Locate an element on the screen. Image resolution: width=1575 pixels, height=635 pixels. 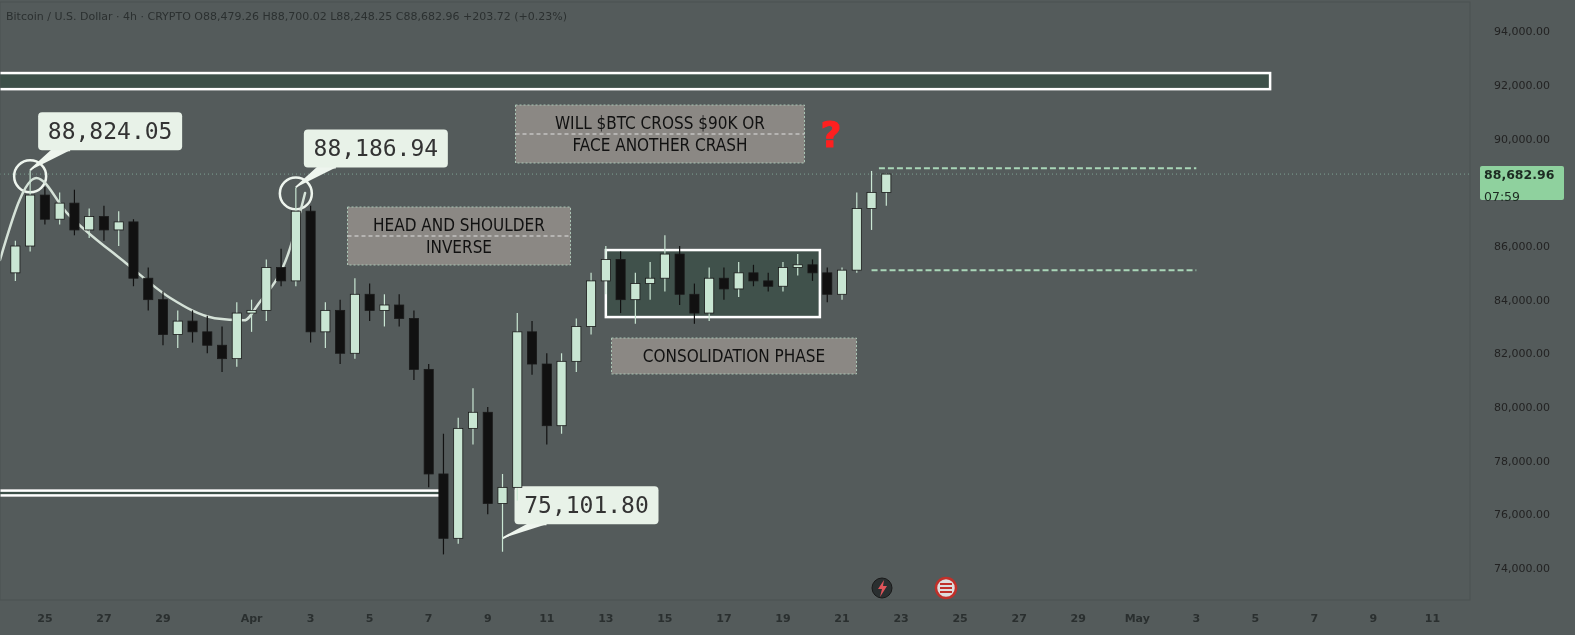
y-tick-label: 90,000.00 is located at coordinates (1522, 139).